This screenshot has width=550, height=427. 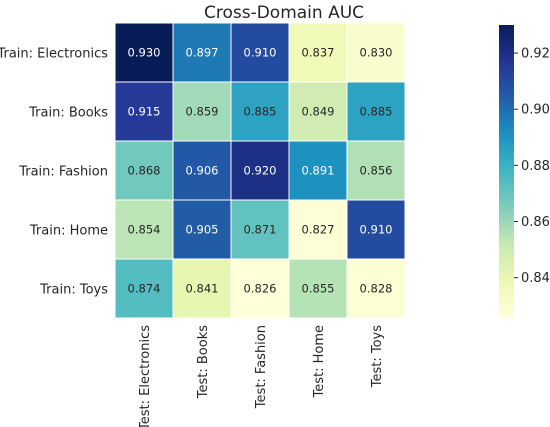 I want to click on cell-value-label: 0.854, so click(x=144, y=230).